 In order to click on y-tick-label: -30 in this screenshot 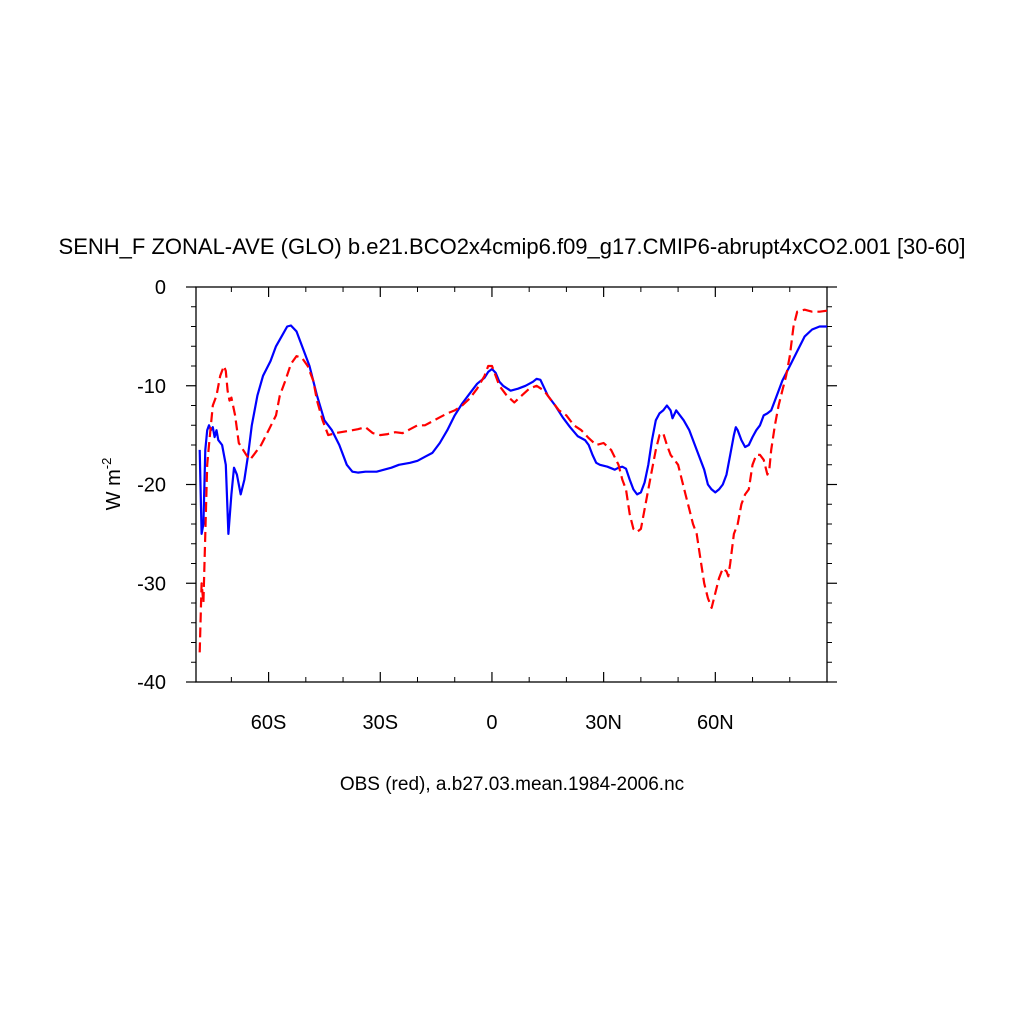, I will do `click(151, 584)`.